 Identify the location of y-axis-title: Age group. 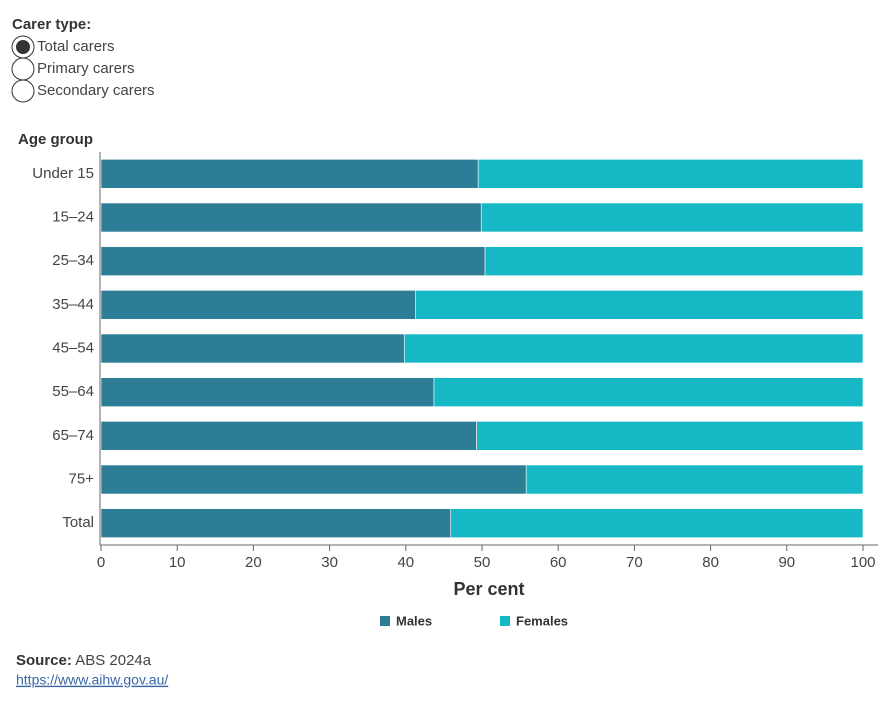
(55, 139).